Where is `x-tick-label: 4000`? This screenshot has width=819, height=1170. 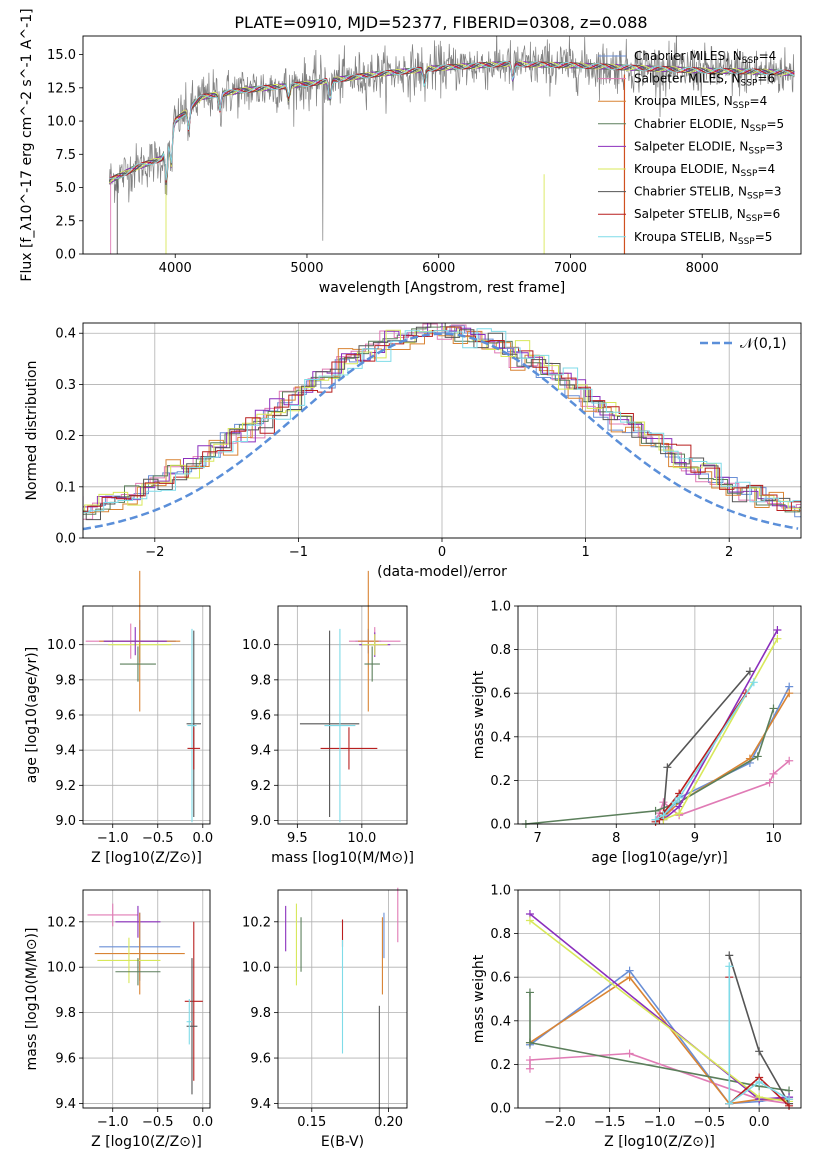 x-tick-label: 4000 is located at coordinates (175, 268).